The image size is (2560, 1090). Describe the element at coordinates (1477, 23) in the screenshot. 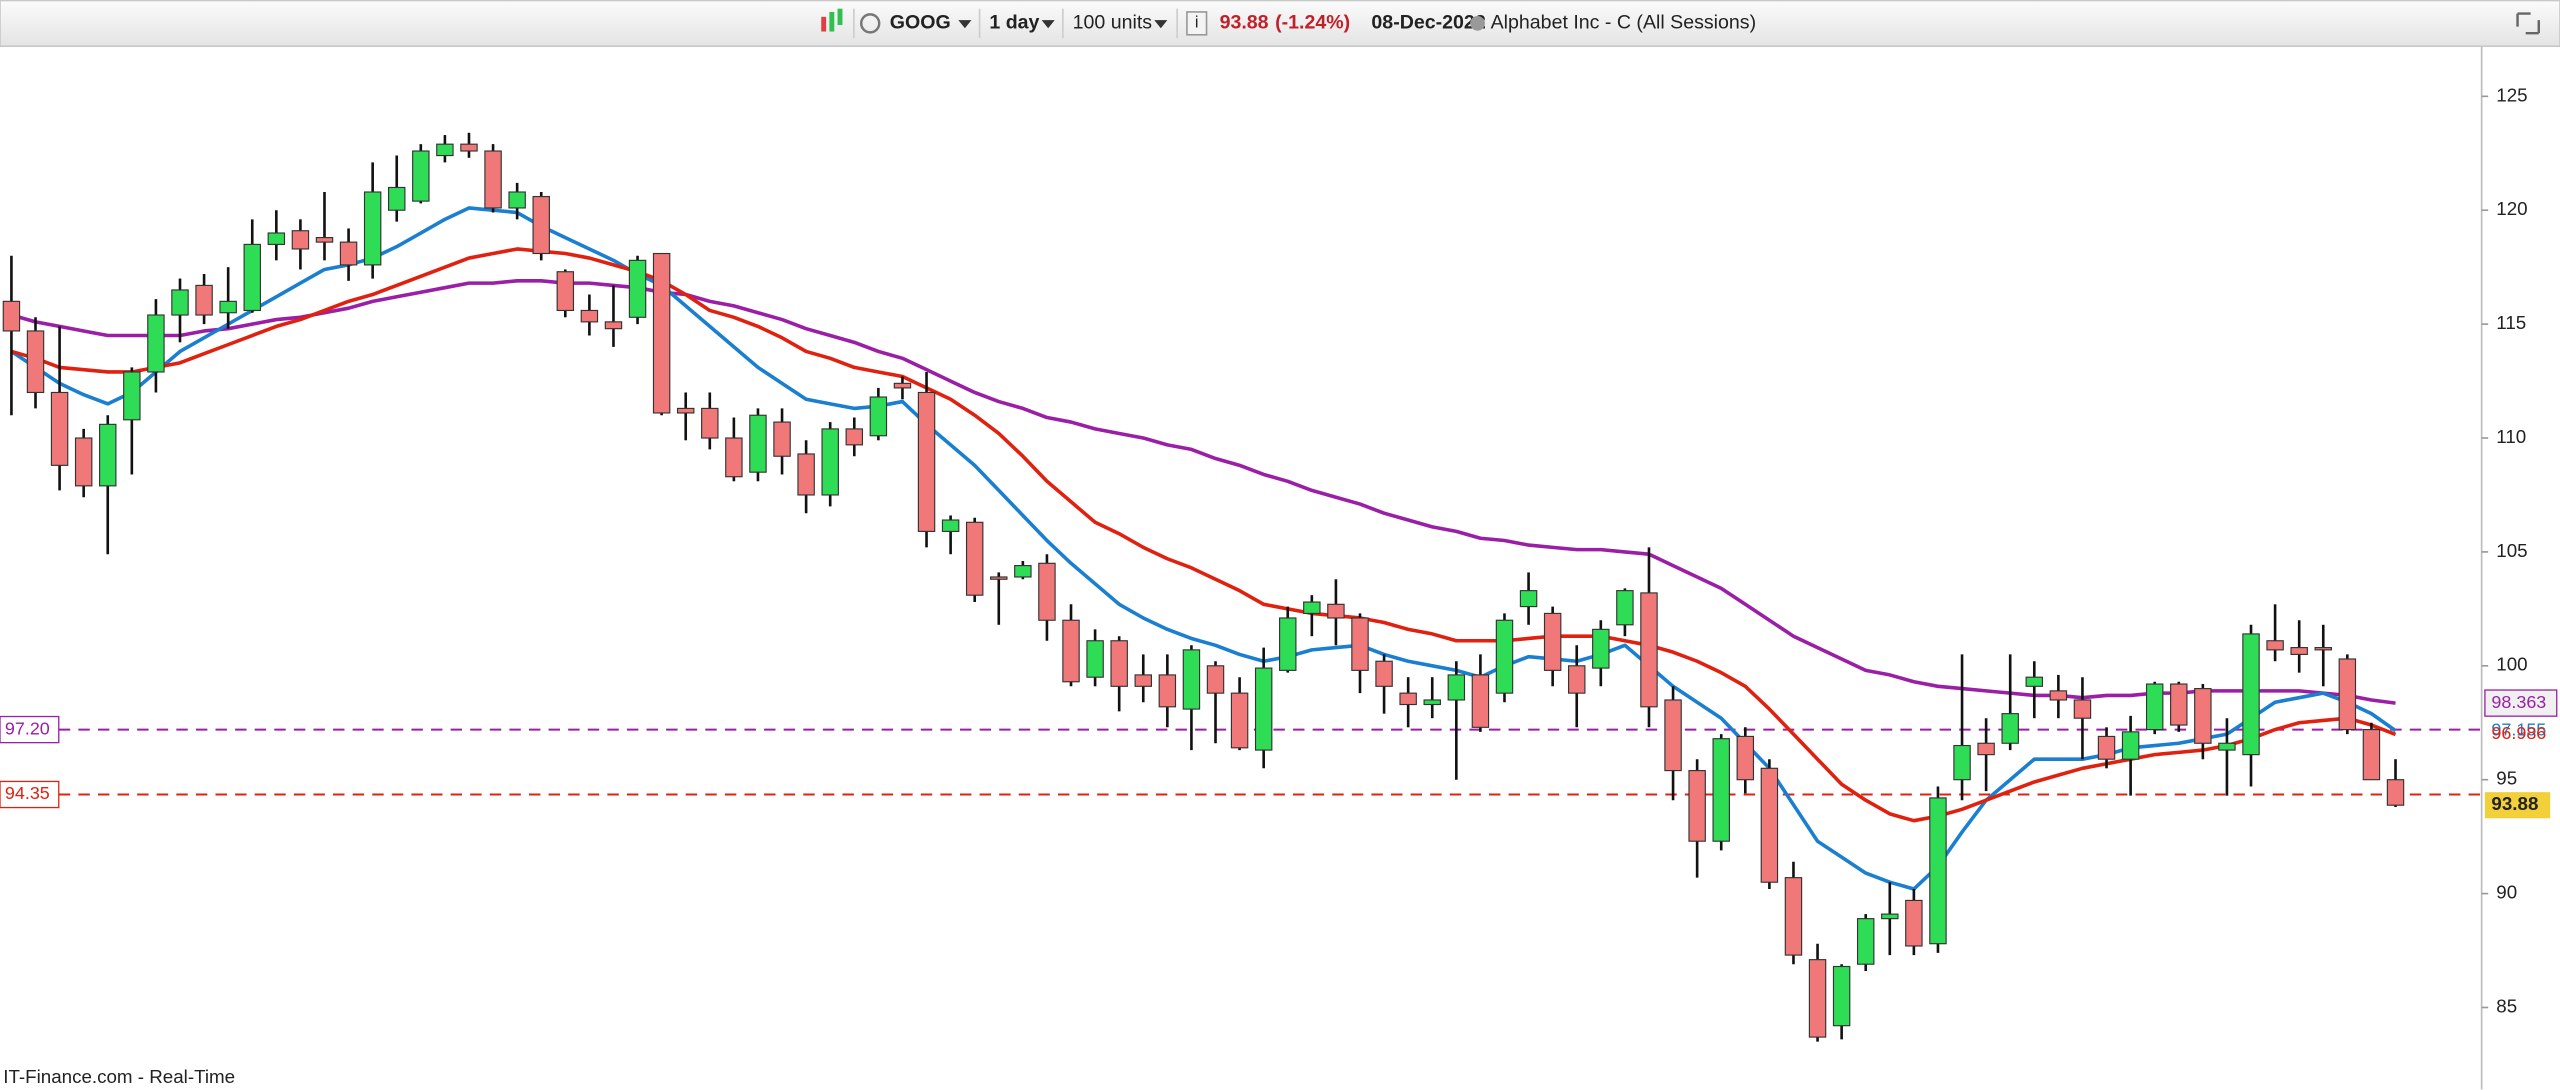

I see `session-dot` at that location.